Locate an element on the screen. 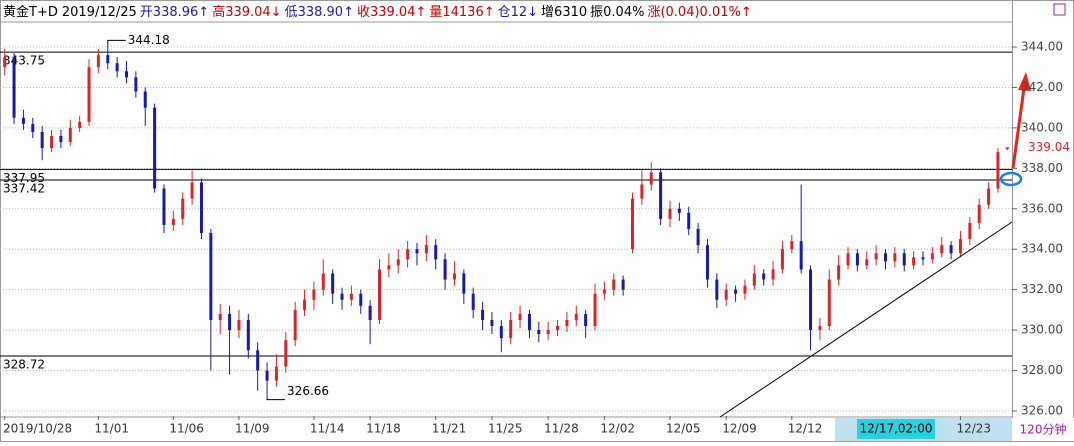 This screenshot has width=1074, height=446. last-price: 339.04 is located at coordinates (1049, 147).